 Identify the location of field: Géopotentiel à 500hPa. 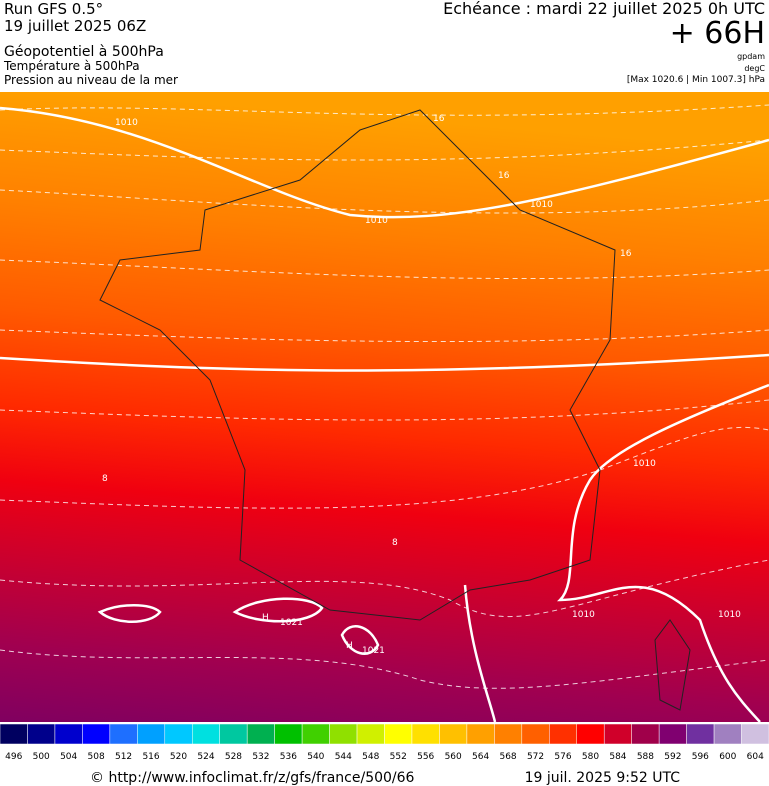
(84, 52).